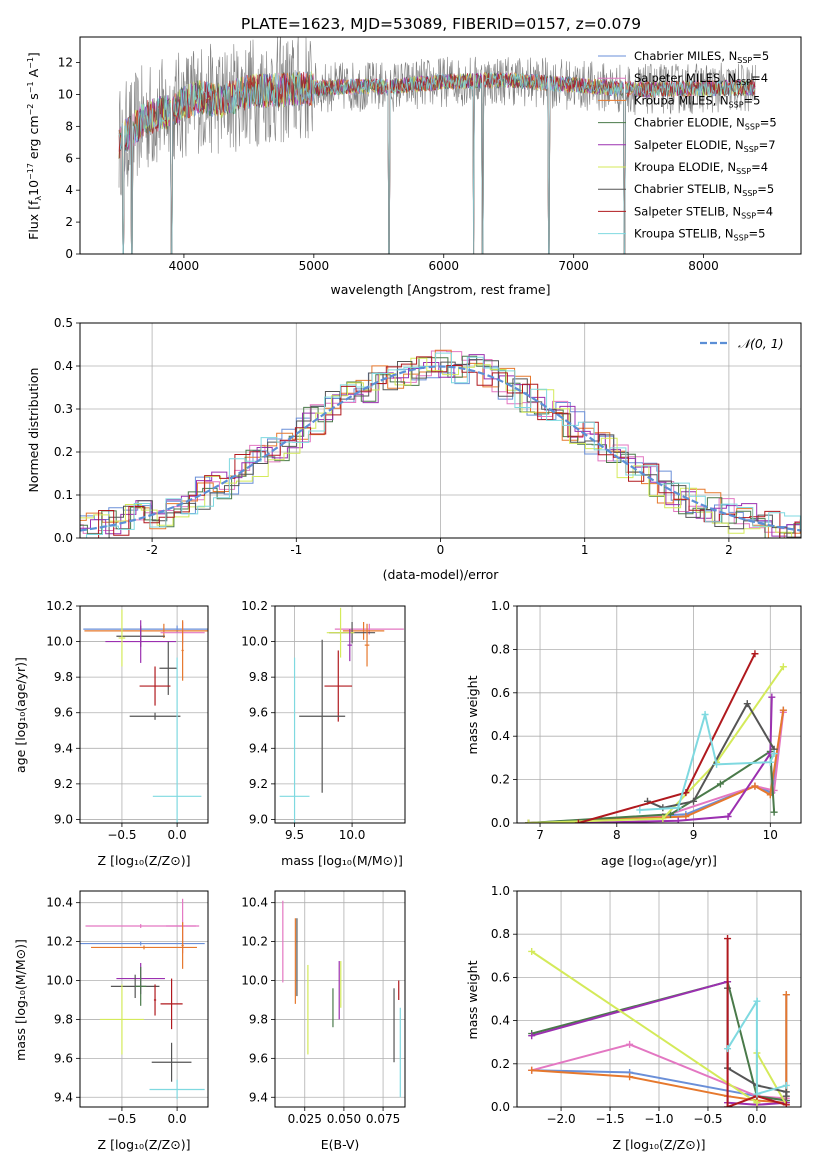 The image size is (819, 1170). What do you see at coordinates (20, 715) in the screenshot?
I see `y-axis-label: age [log₁₀(age/yr)]` at bounding box center [20, 715].